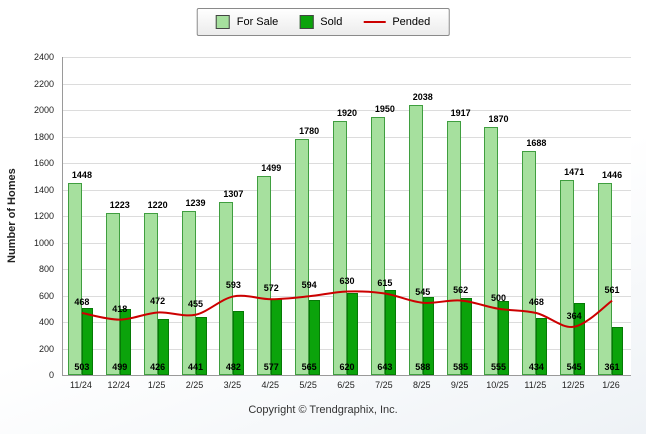 The image size is (646, 434). I want to click on y-tick-label: 1200, so click(43, 216).